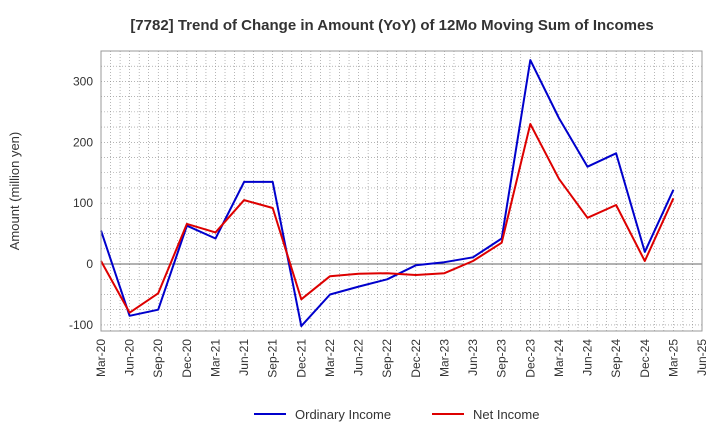  What do you see at coordinates (14, 191) in the screenshot?
I see `y-axis-label: Amount (million yen)` at bounding box center [14, 191].